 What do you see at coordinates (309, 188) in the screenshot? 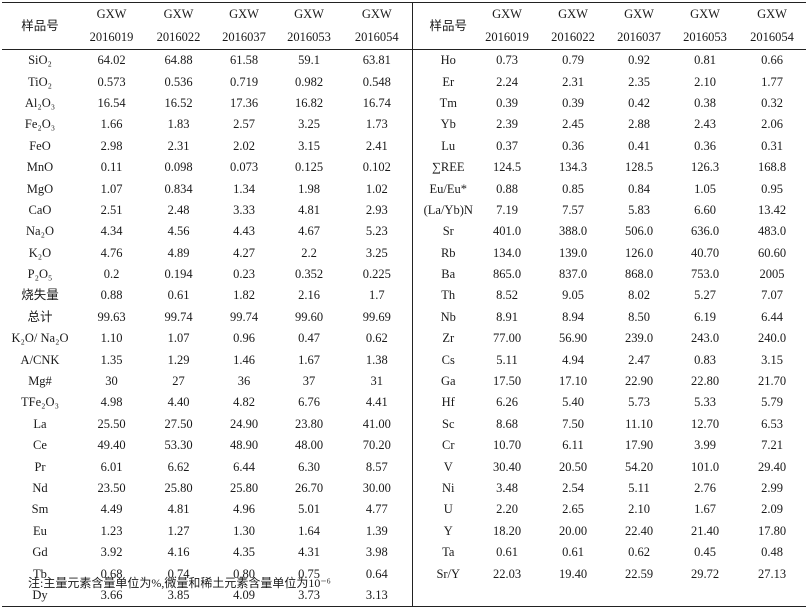
I see `value-cell: 1.98` at bounding box center [309, 188].